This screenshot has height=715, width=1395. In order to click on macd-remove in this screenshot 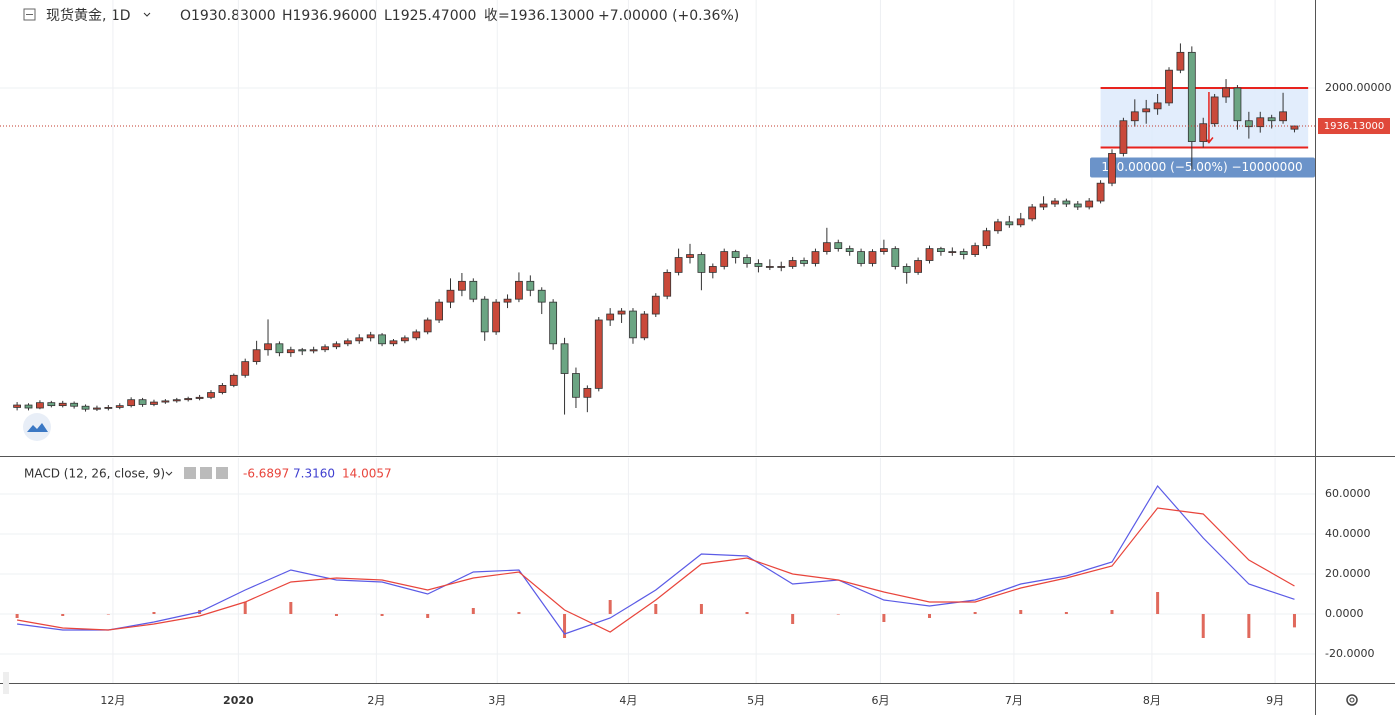, I will do `click(222, 473)`.